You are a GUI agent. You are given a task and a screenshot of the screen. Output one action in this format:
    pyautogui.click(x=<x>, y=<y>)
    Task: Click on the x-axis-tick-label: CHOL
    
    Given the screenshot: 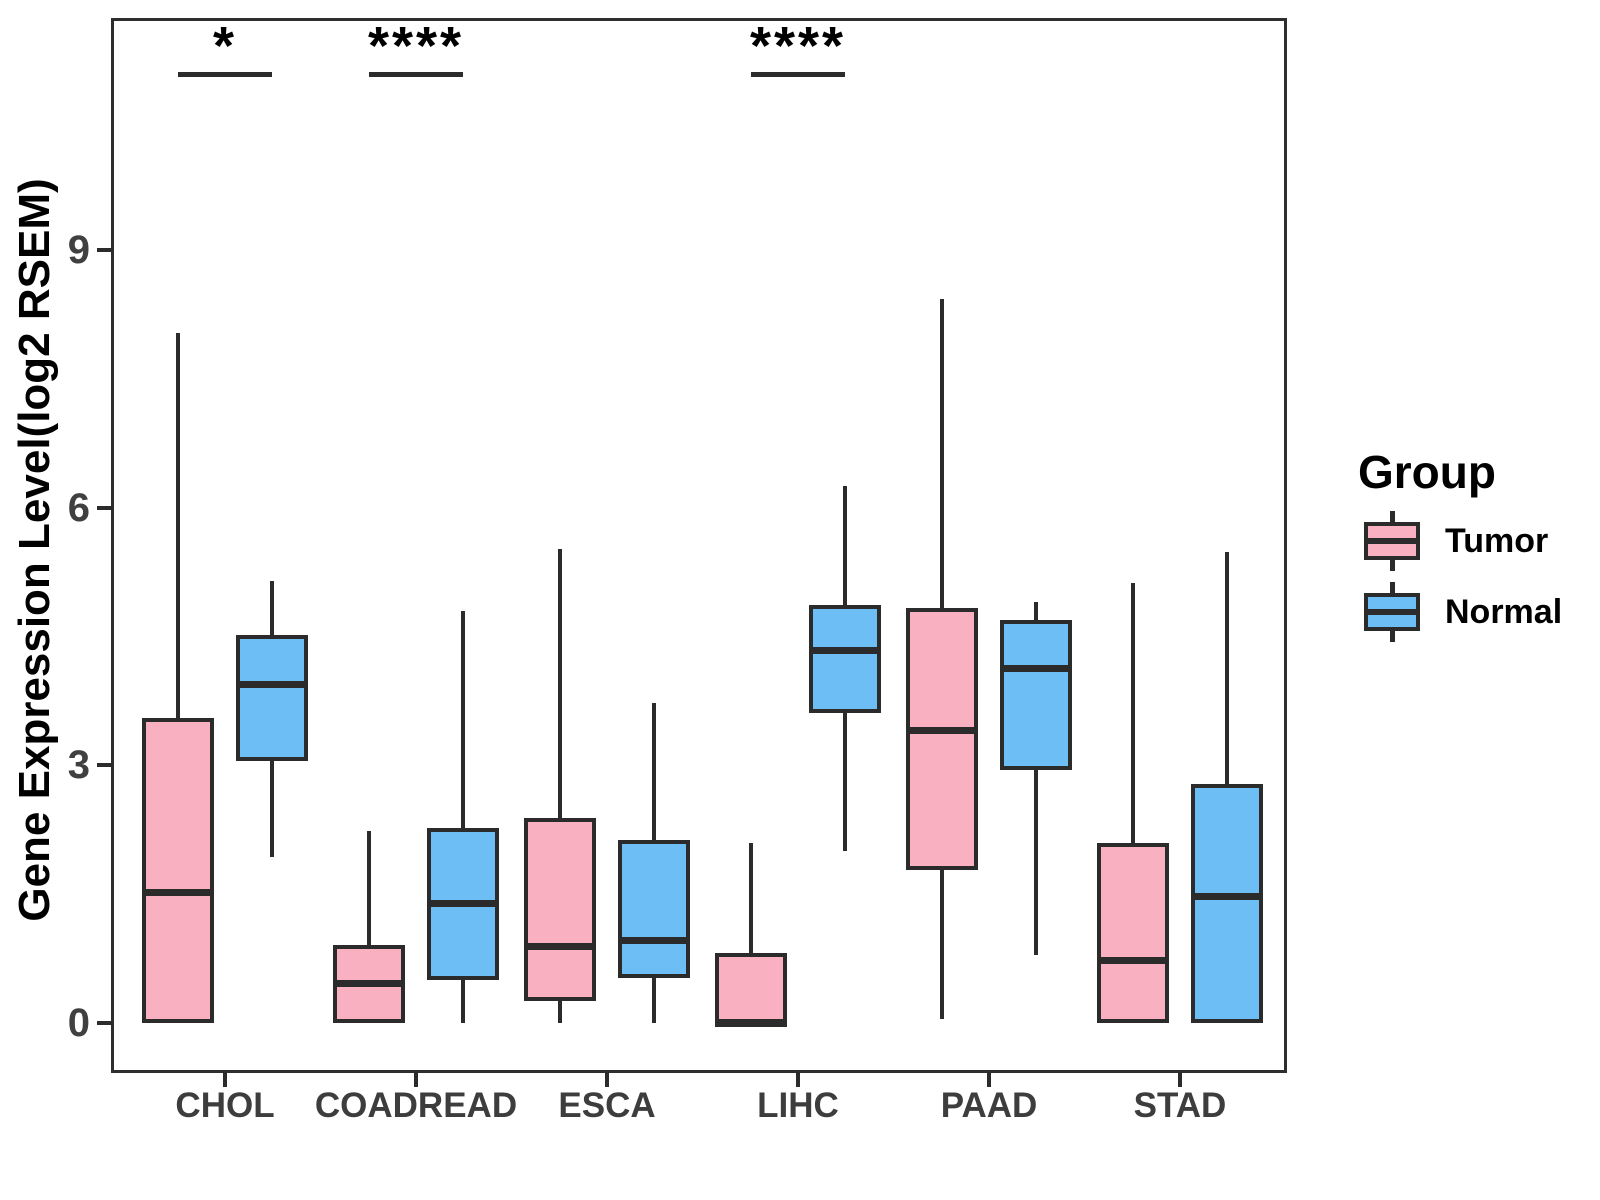 What is the action you would take?
    pyautogui.click(x=225, y=1105)
    